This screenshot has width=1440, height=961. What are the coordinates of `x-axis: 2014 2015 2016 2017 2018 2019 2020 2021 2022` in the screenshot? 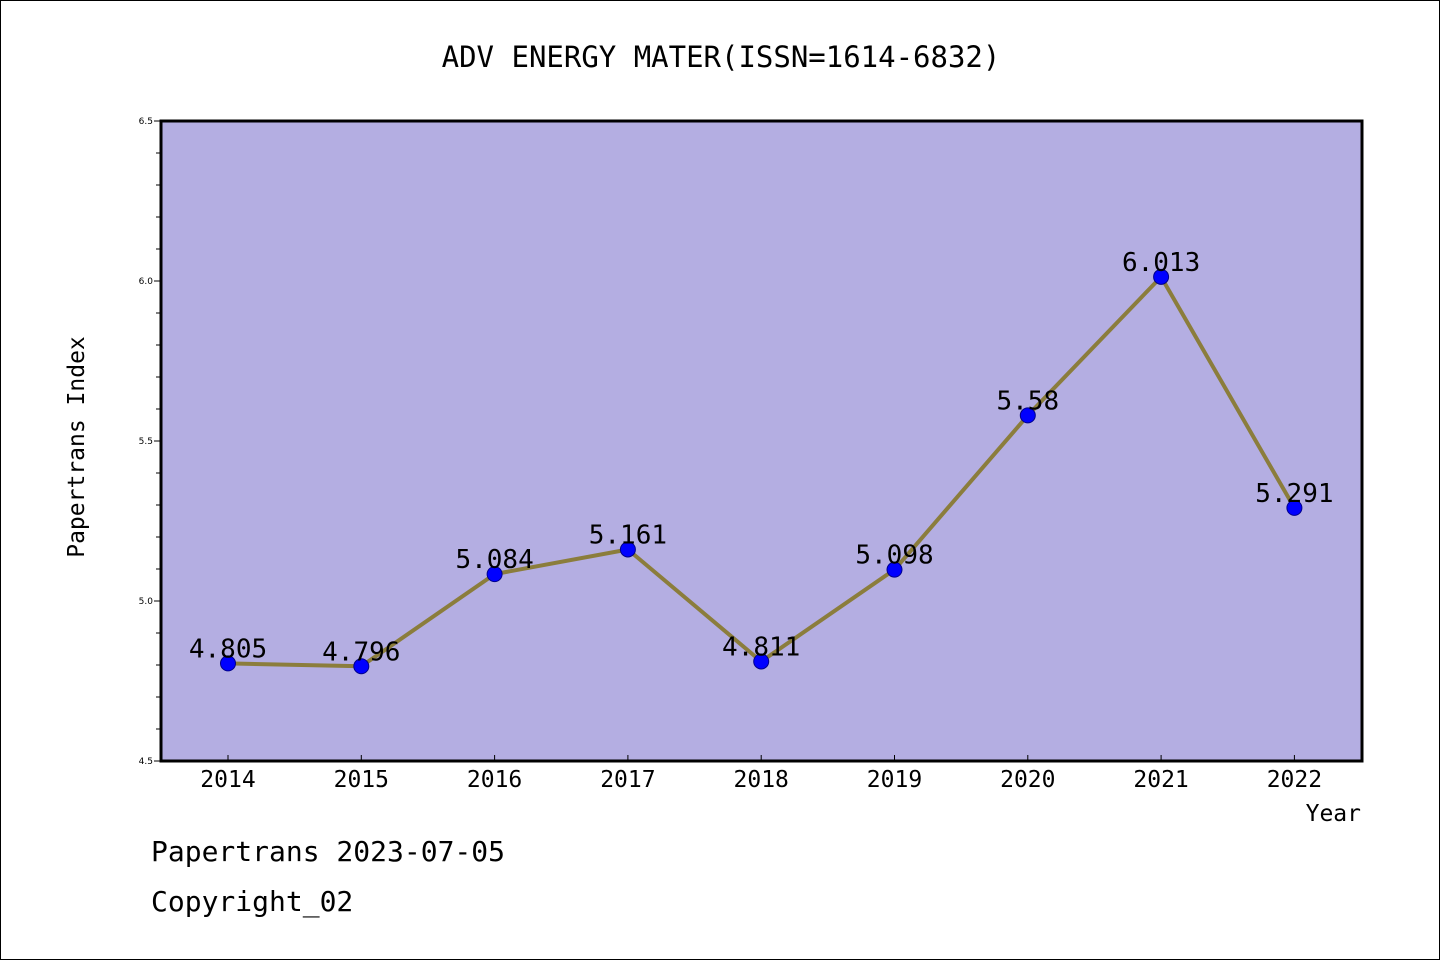 It's located at (761, 774).